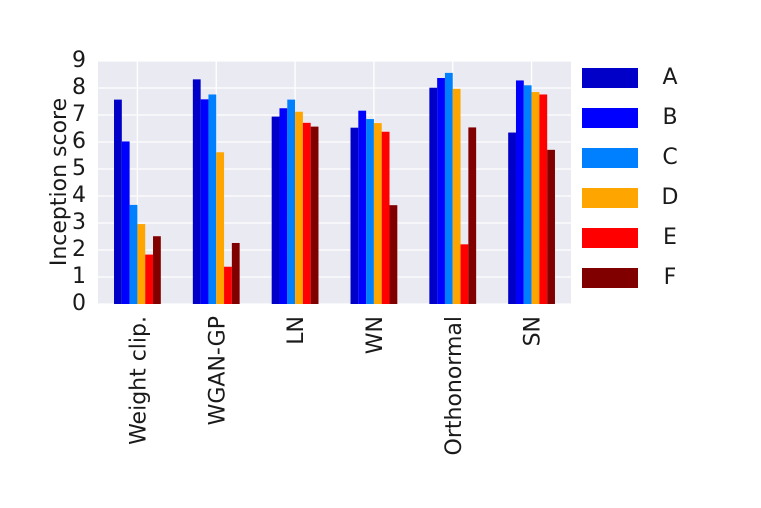  I want to click on legend-label: B, so click(669, 117).